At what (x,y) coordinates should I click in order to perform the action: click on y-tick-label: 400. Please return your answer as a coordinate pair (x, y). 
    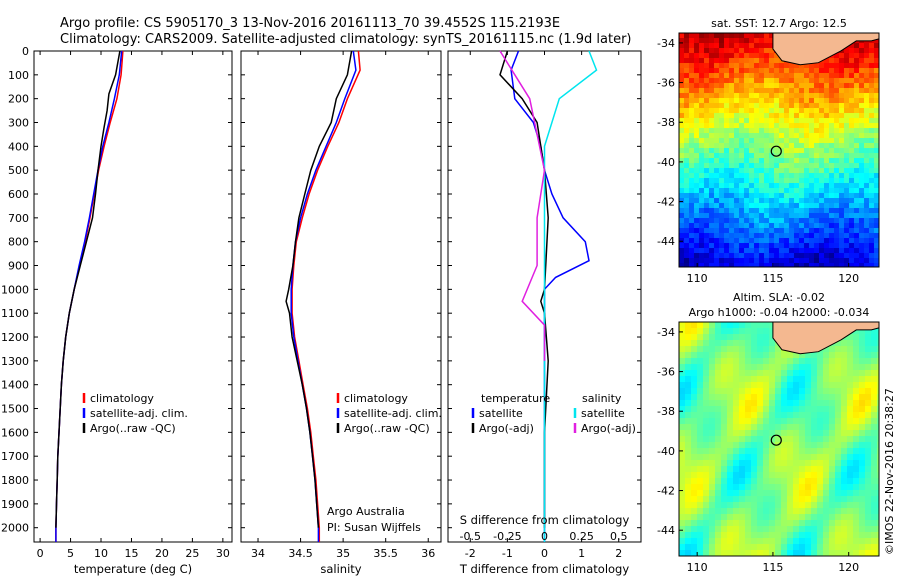
    Looking at the image, I should click on (18, 146).